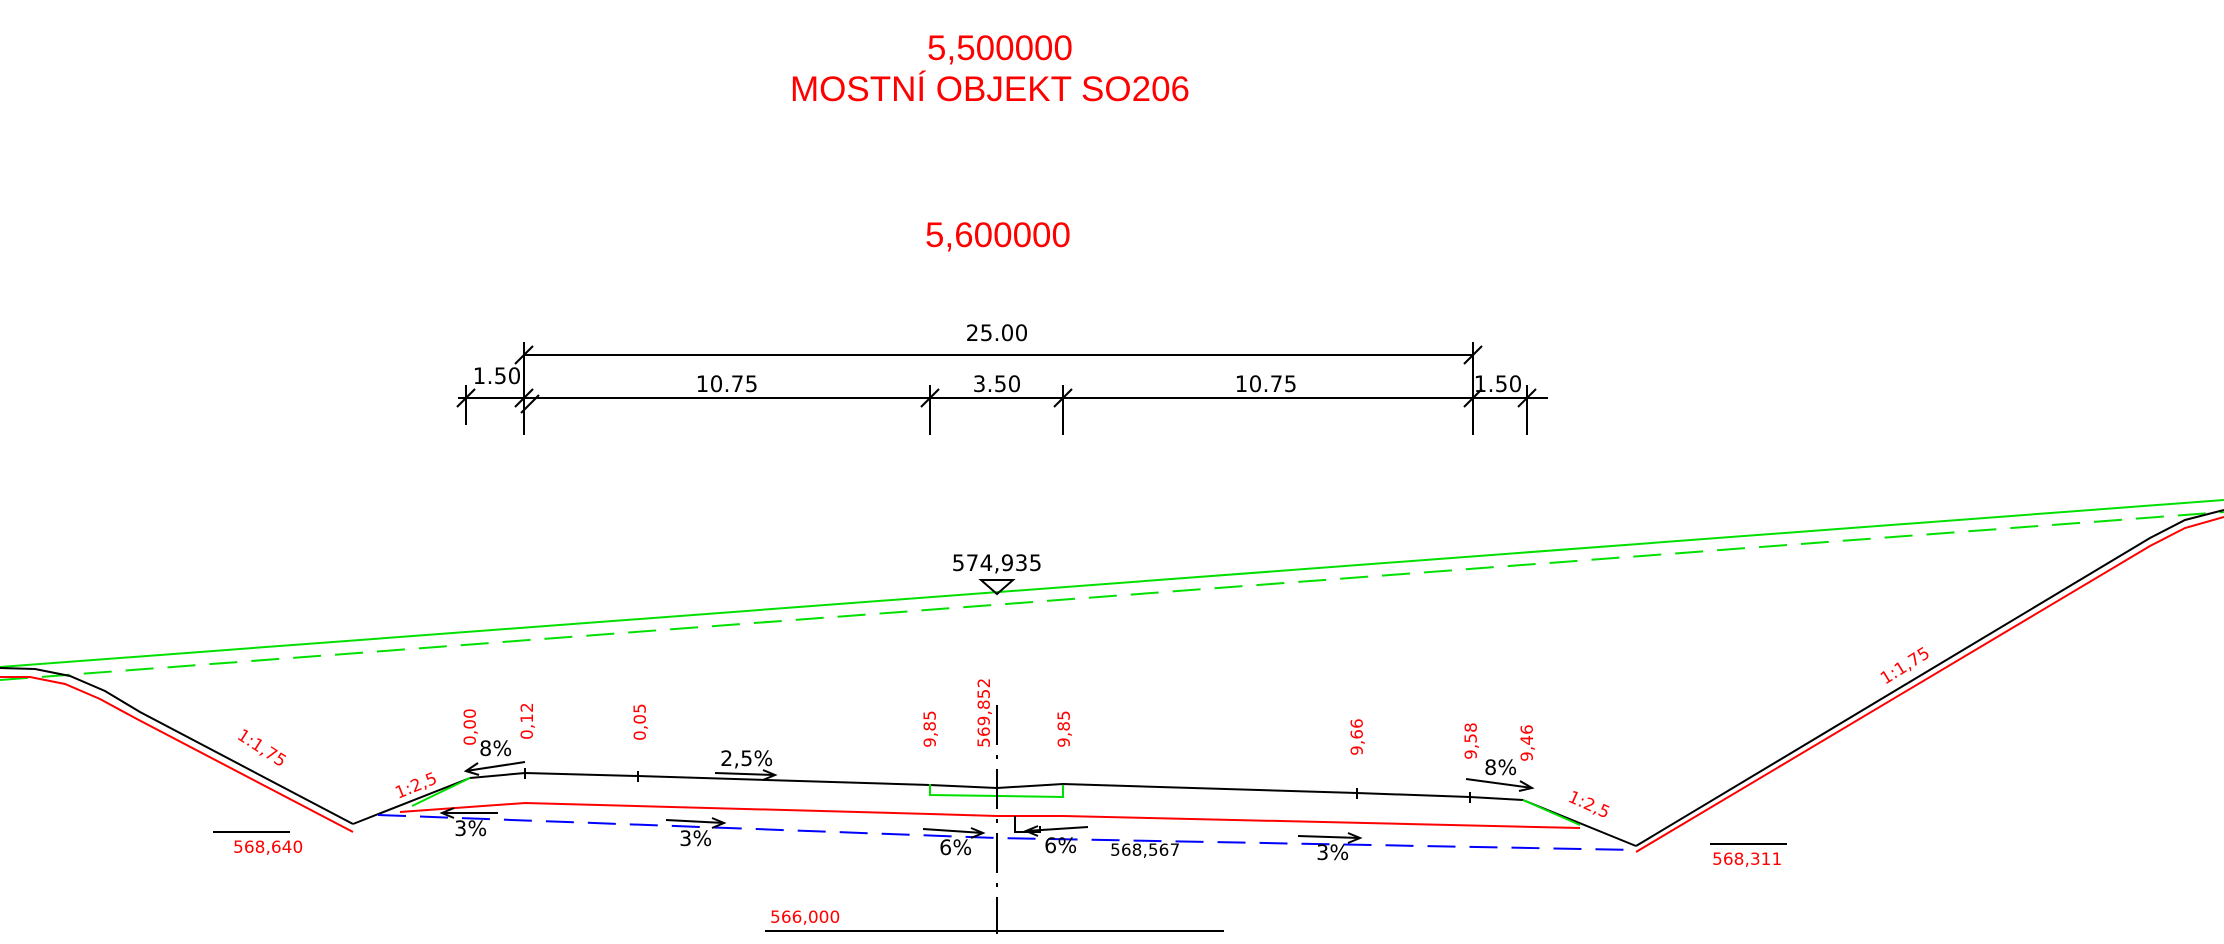  Describe the element at coordinates (1500, 768) in the screenshot. I see `crossfall-right-verge: 8%` at that location.